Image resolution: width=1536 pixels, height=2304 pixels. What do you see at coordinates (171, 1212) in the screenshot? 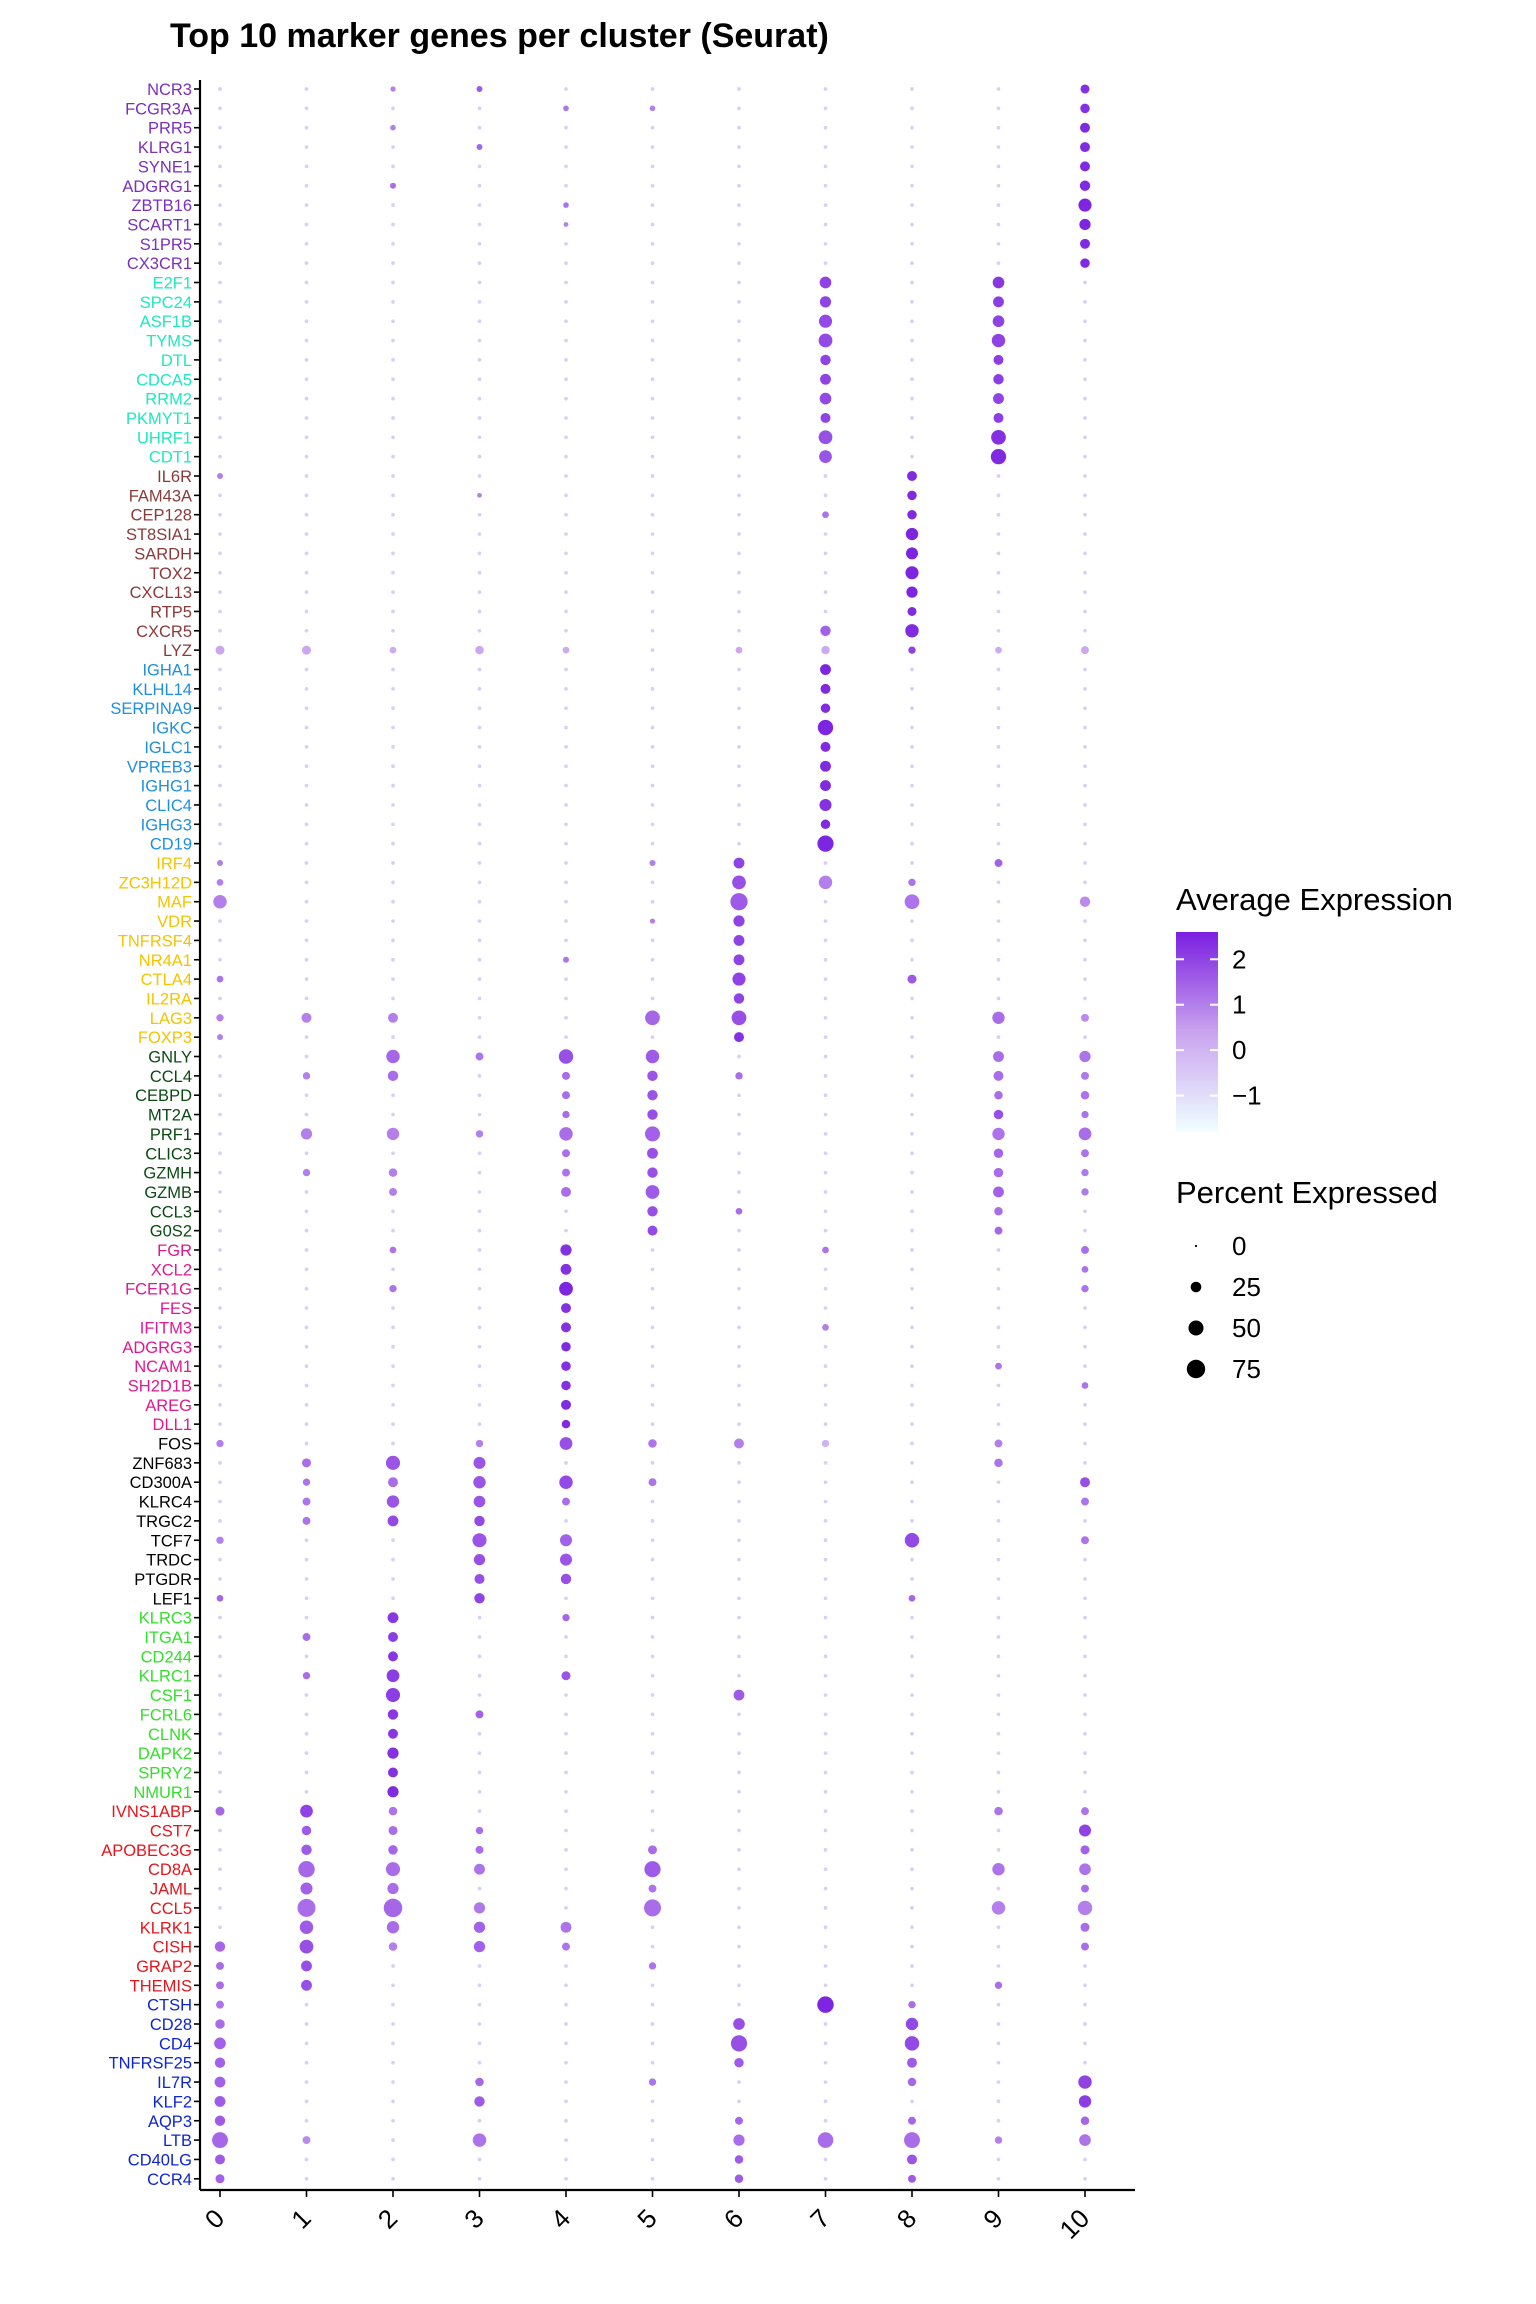
I see `gene-label: CCL3` at bounding box center [171, 1212].